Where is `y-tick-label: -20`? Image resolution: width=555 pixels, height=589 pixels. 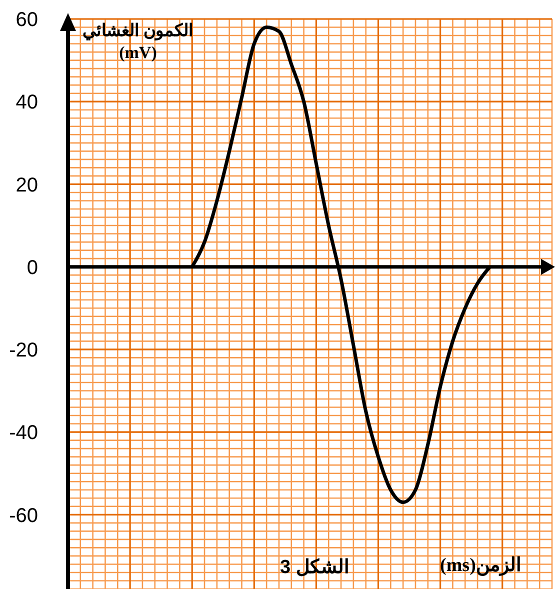
y-tick-label: -20 is located at coordinates (23, 351).